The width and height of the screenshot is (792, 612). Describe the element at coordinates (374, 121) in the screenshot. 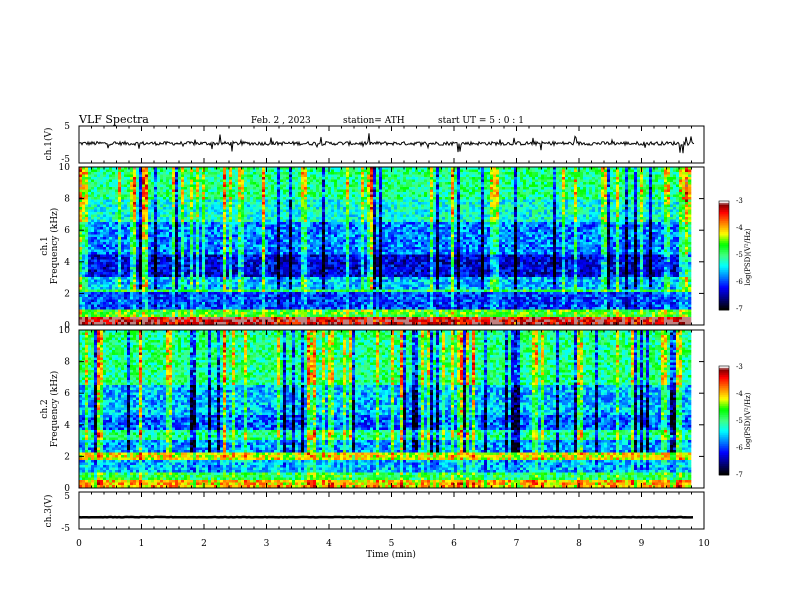

I see `station-label: station= ATH` at that location.